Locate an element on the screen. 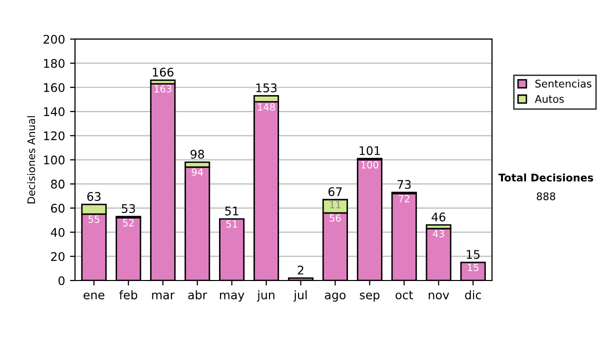 Image resolution: width=600 pixels, height=340 pixels. x-tick-label: oct is located at coordinates (405, 295).